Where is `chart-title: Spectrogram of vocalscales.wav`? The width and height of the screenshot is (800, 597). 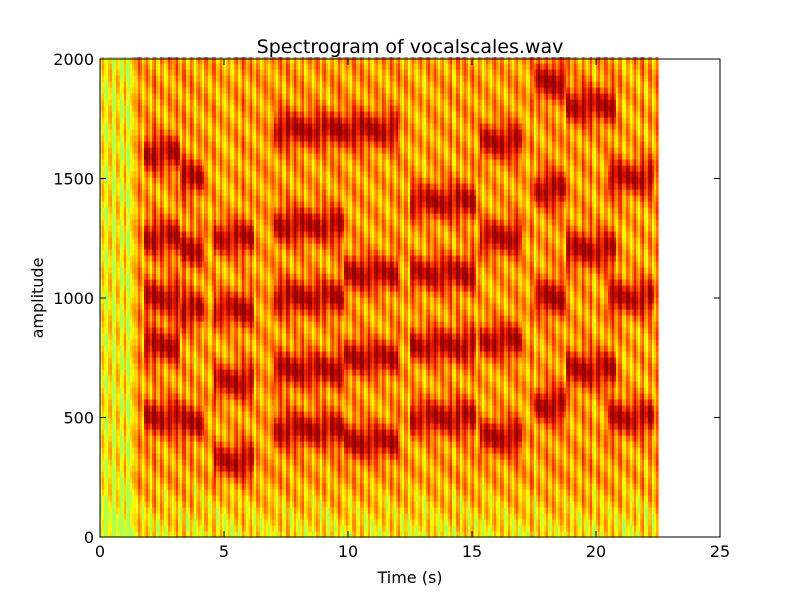 chart-title: Spectrogram of vocalscales.wav is located at coordinates (410, 47).